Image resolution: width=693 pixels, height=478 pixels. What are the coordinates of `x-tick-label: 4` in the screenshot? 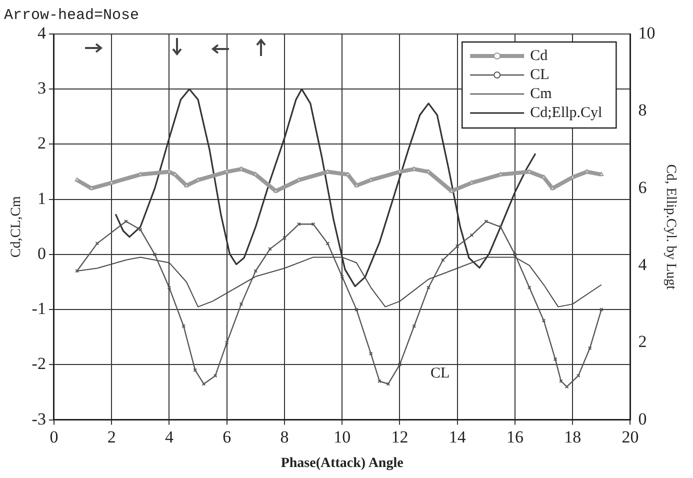 It's located at (169, 436).